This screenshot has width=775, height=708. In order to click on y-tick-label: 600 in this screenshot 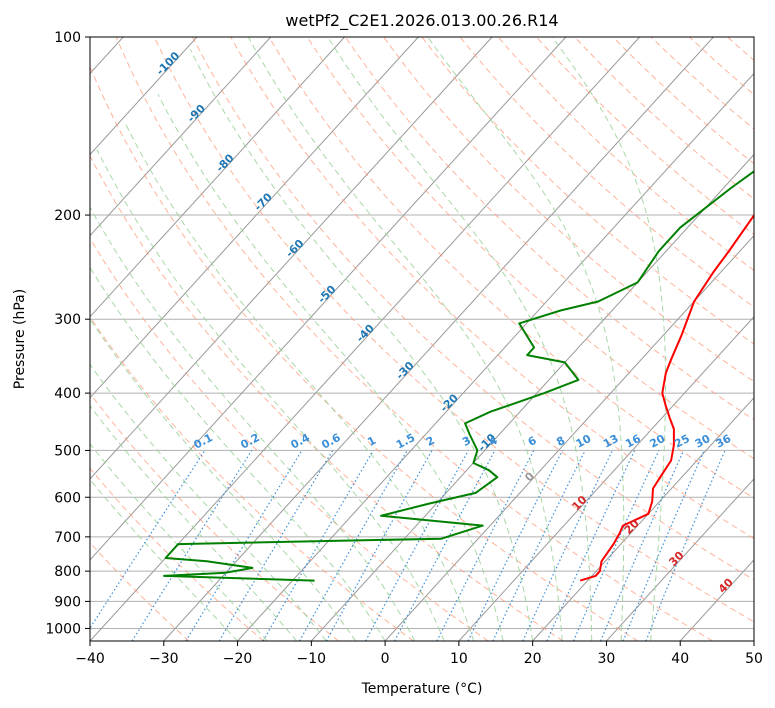, I will do `click(67, 498)`.